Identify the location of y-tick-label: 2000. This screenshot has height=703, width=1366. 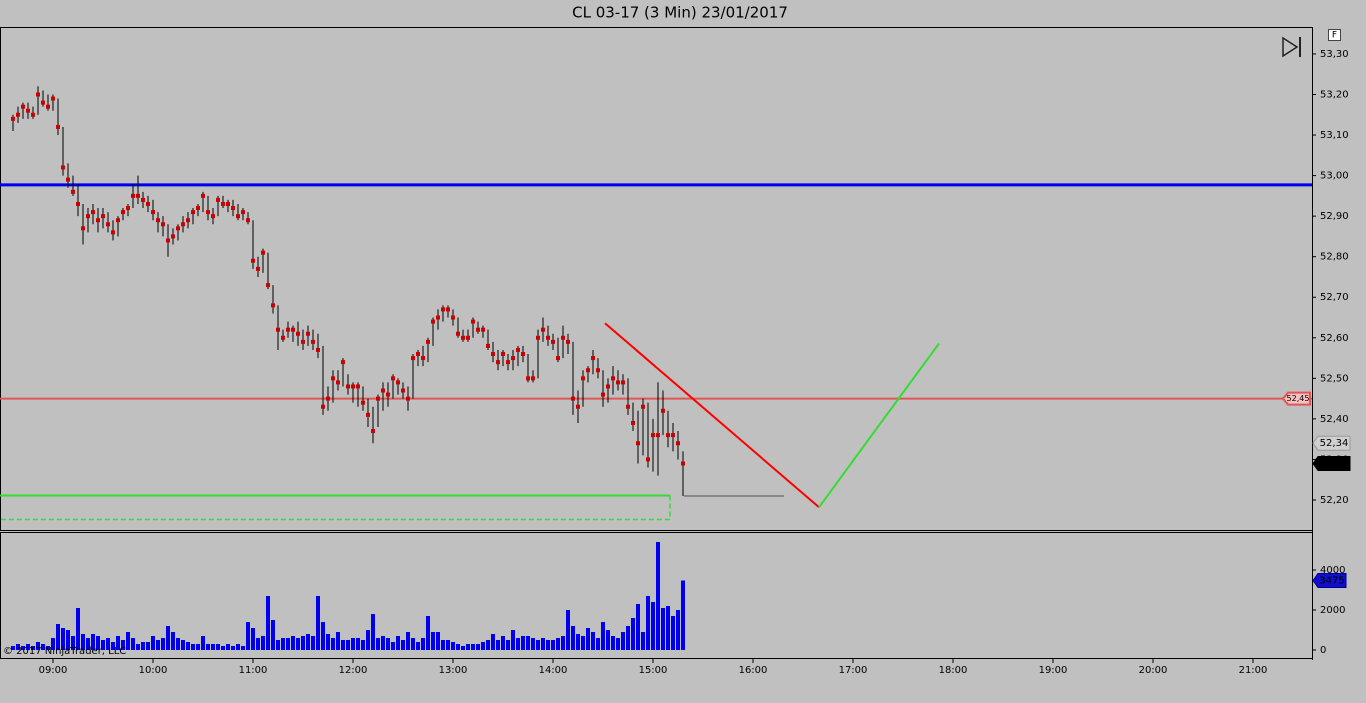
(1332, 610).